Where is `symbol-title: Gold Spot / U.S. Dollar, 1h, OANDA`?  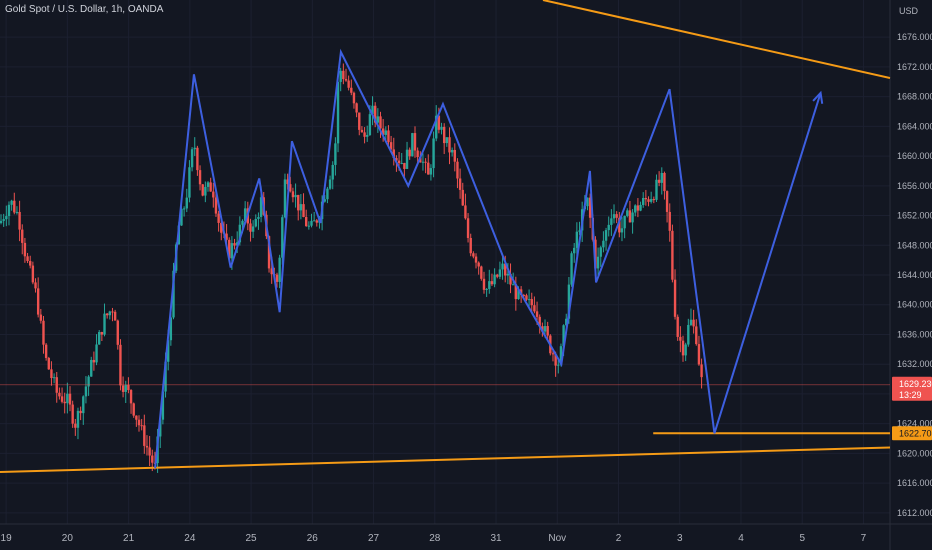
symbol-title: Gold Spot / U.S. Dollar, 1h, OANDA is located at coordinates (84, 9).